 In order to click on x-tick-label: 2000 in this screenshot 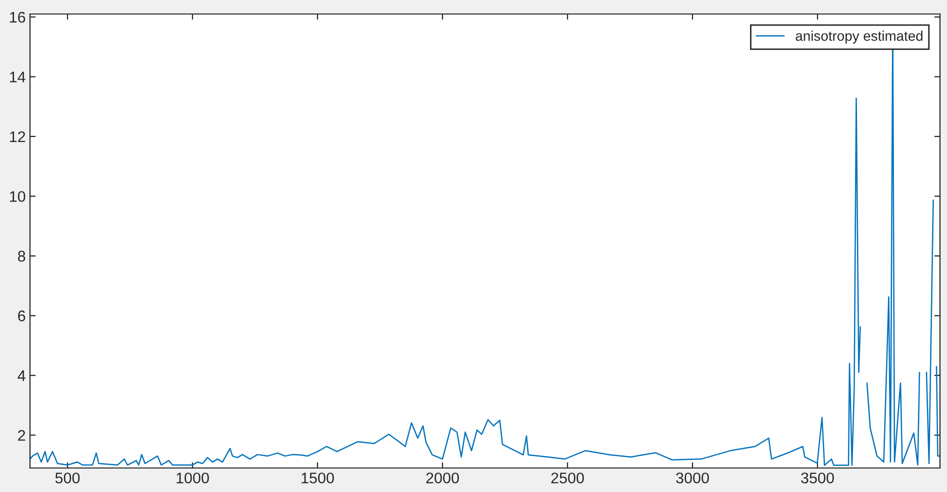, I will do `click(442, 478)`.